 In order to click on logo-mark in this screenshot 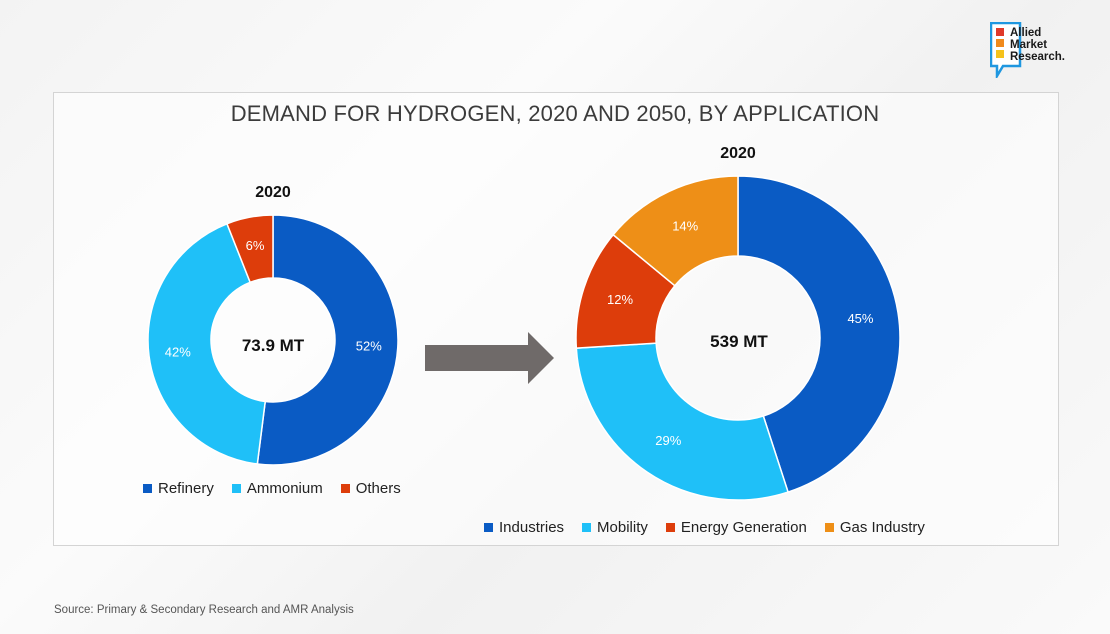, I will do `click(1006, 50)`.